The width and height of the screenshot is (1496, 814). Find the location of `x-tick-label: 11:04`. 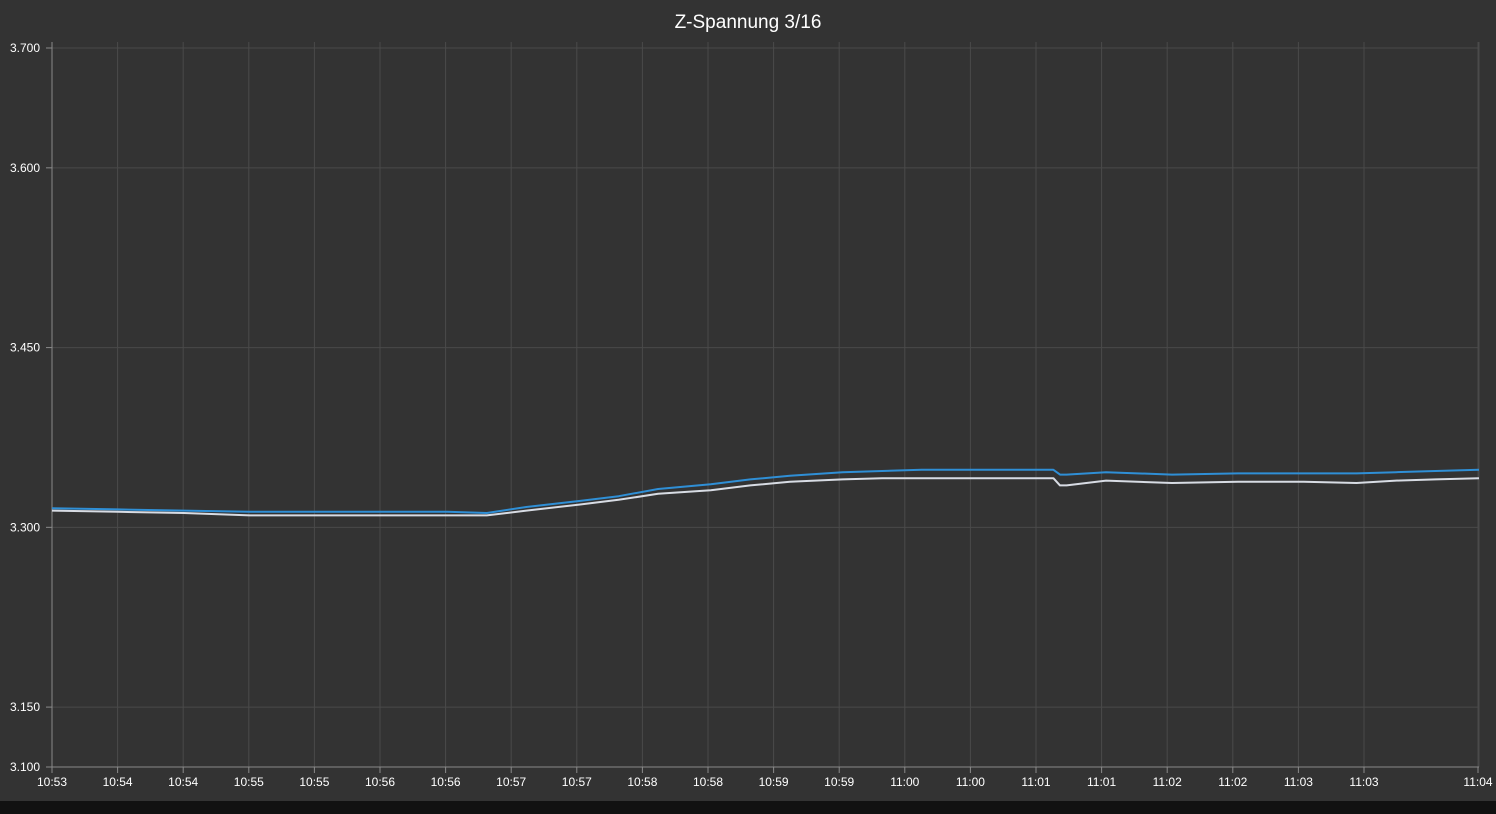

x-tick-label: 11:04 is located at coordinates (1477, 782).